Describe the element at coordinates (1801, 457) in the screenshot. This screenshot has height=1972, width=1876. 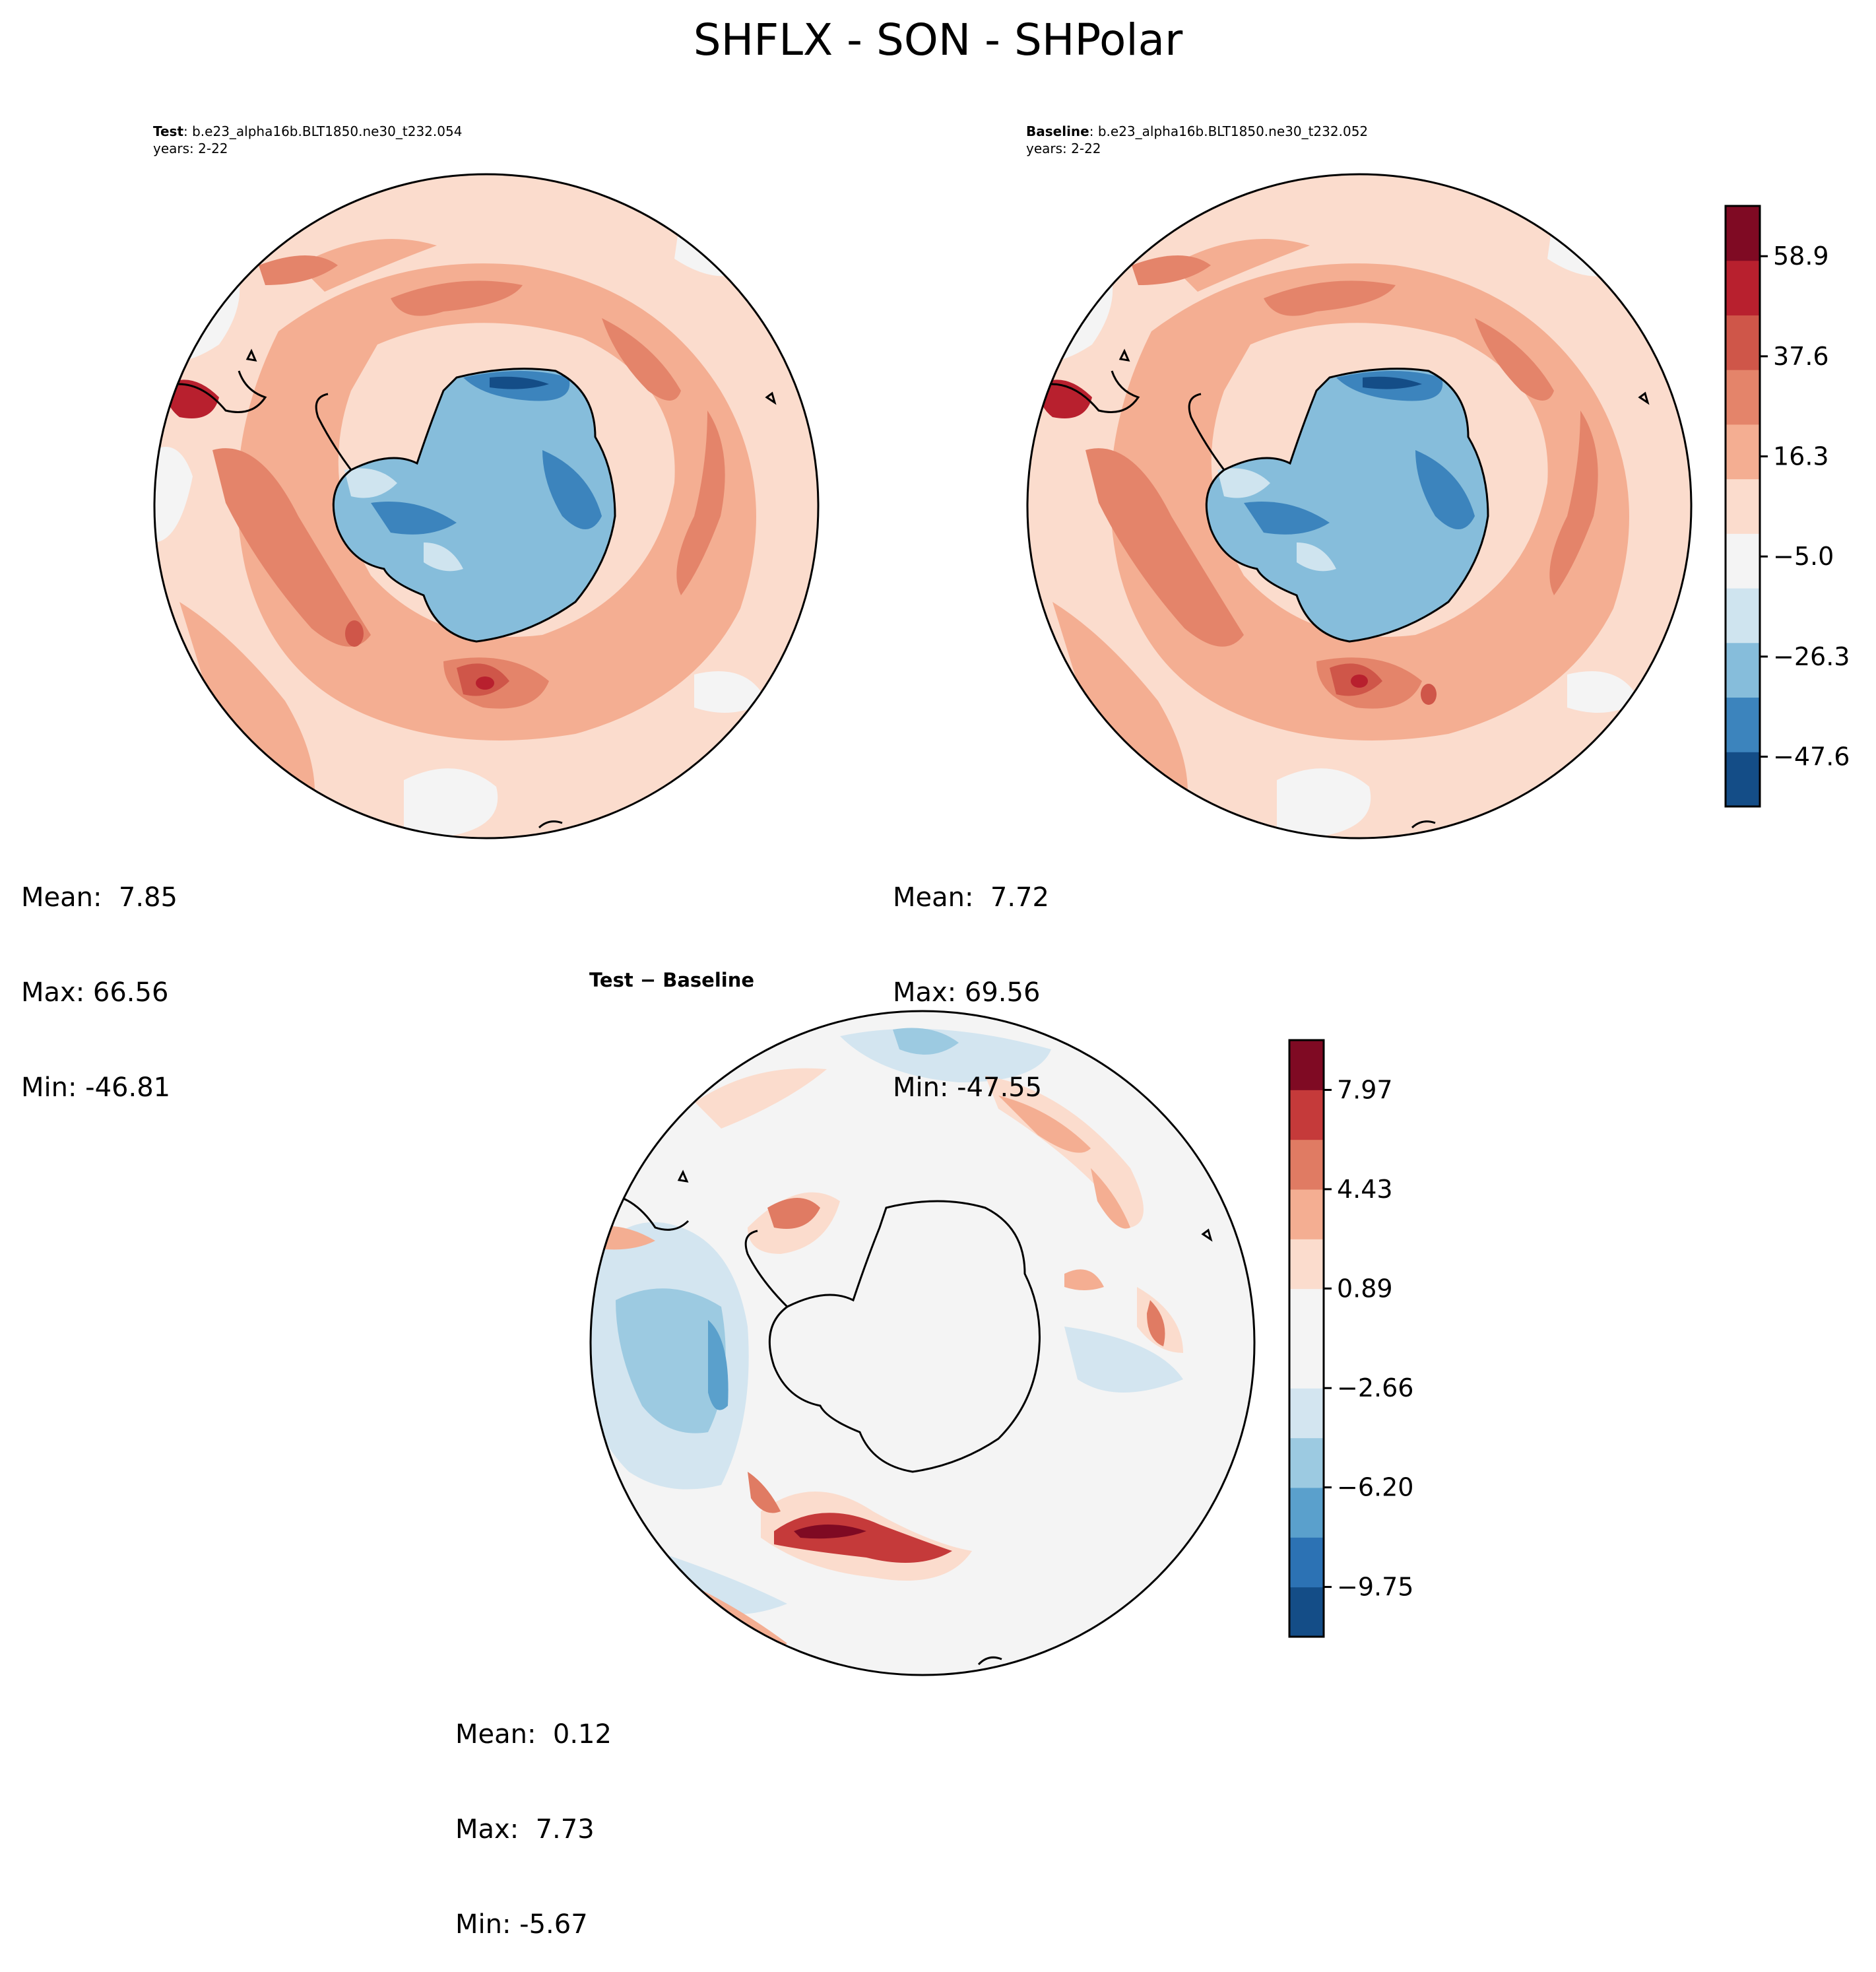
I see `colorbar-tick-label: 16.3` at that location.